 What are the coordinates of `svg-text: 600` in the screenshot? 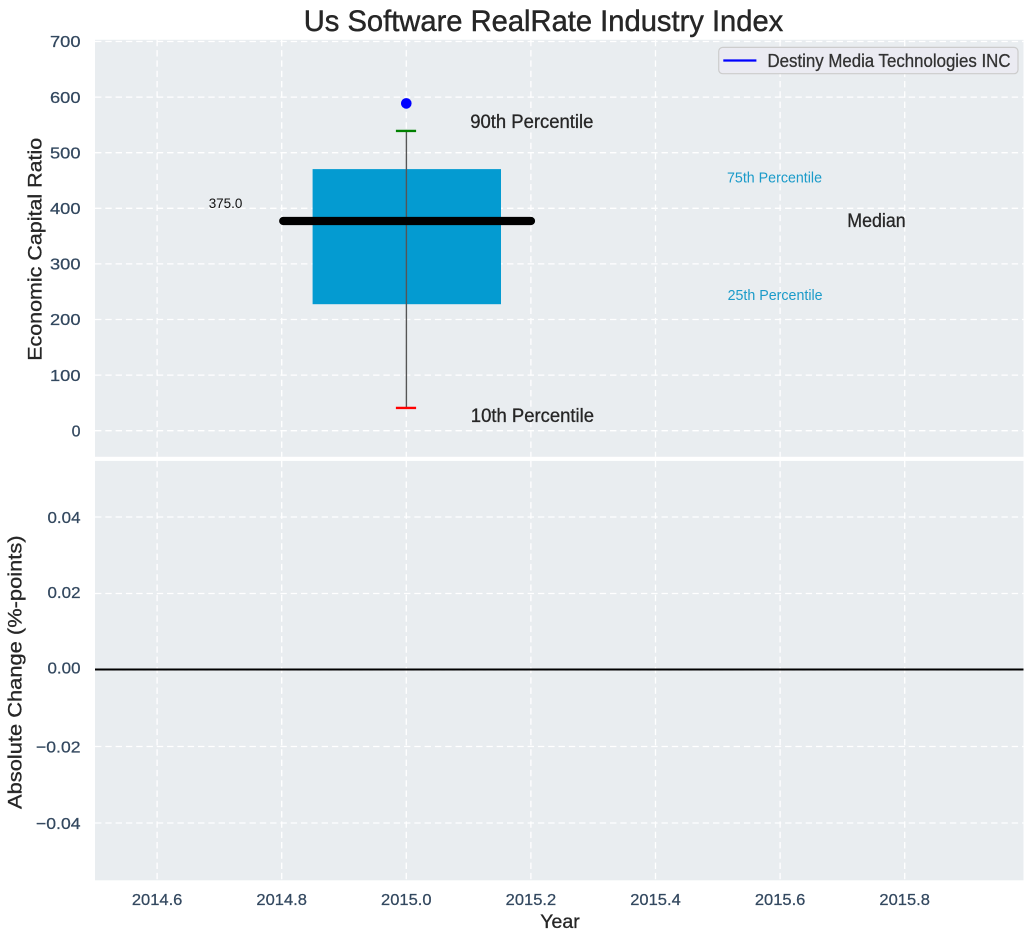 It's located at (65, 98).